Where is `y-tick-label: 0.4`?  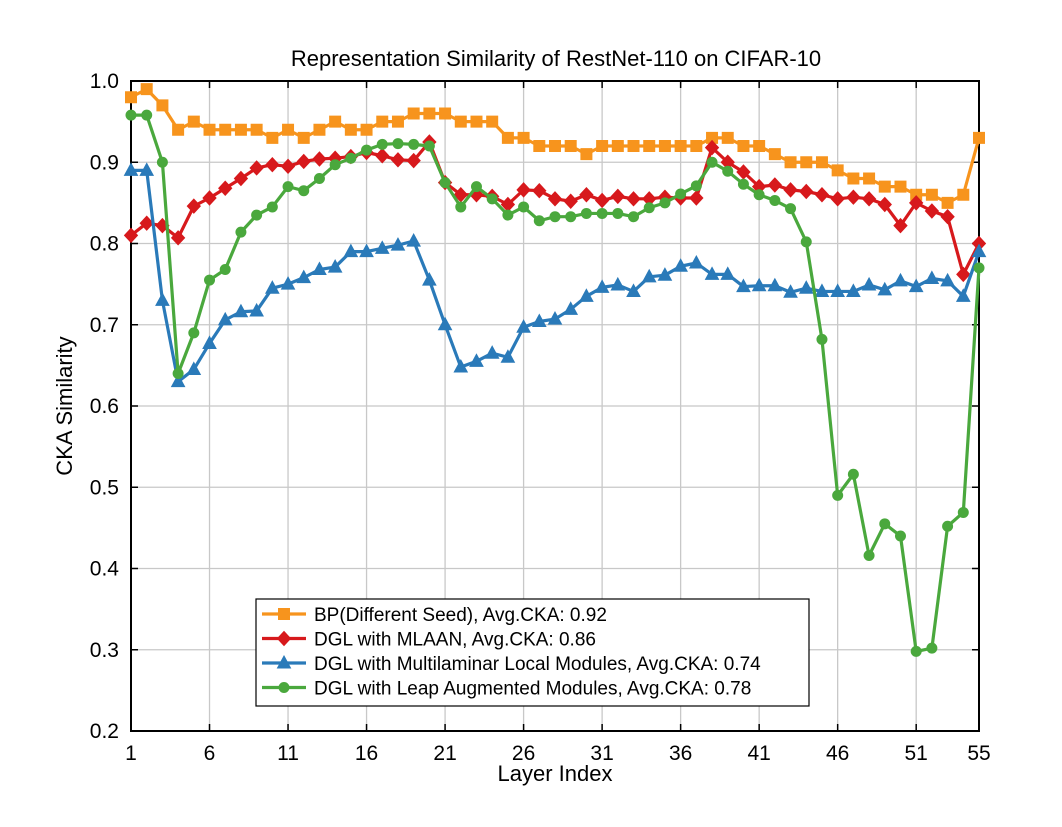 y-tick-label: 0.4 is located at coordinates (105, 569).